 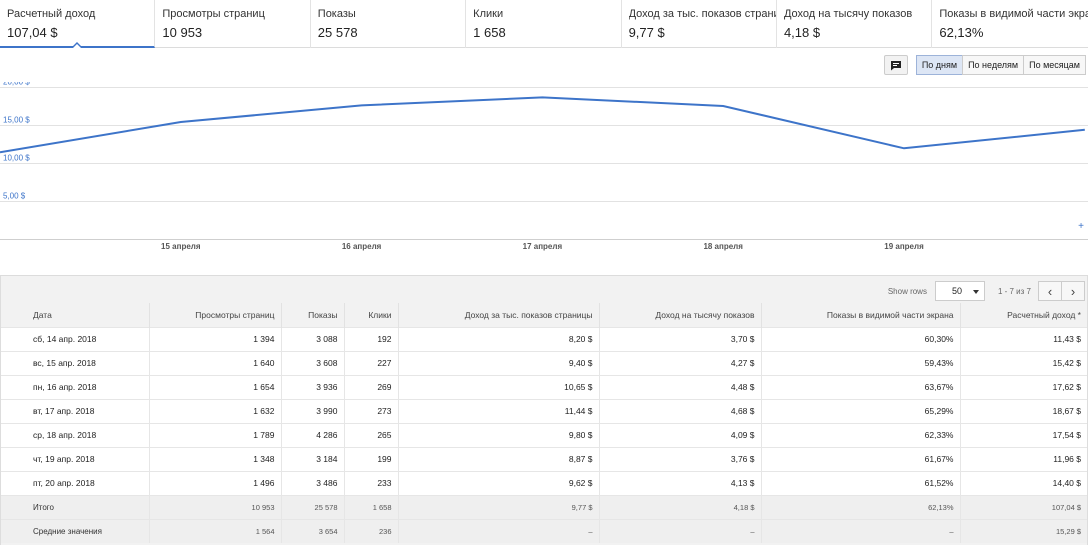 What do you see at coordinates (939, 65) in the screenshot?
I see `by-days-button: По дням` at bounding box center [939, 65].